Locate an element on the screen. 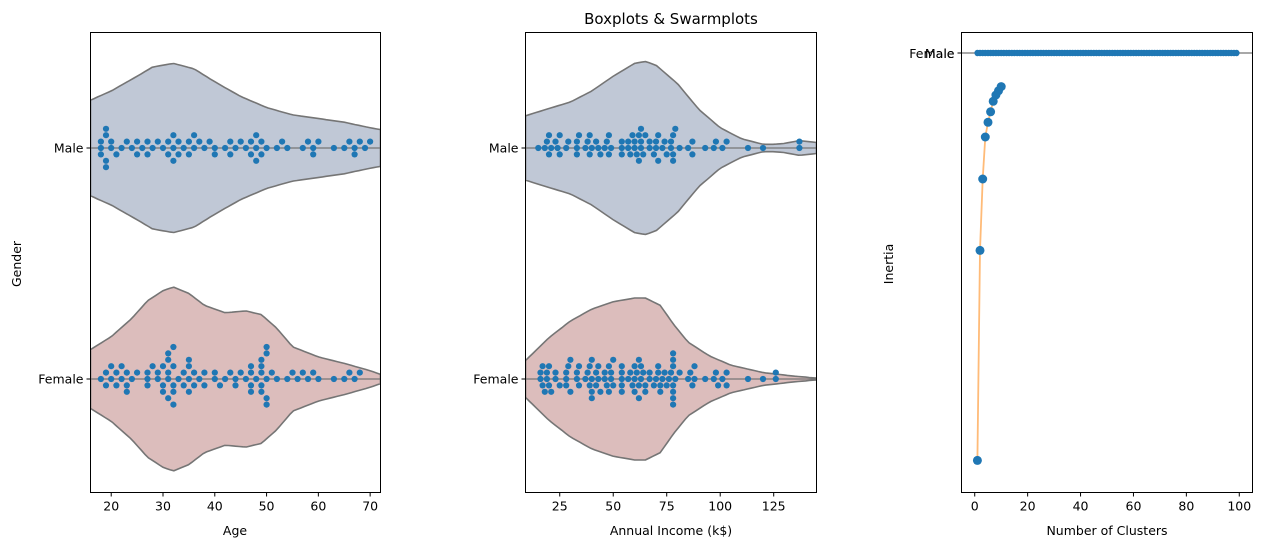  age-x-tick-label: 30 is located at coordinates (163, 506).